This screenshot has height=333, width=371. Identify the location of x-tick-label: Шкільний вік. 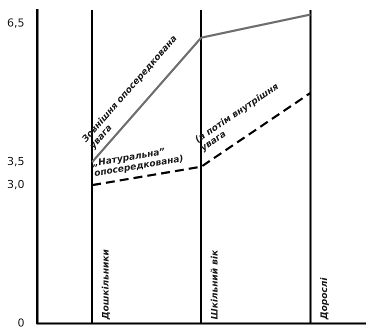
(215, 284).